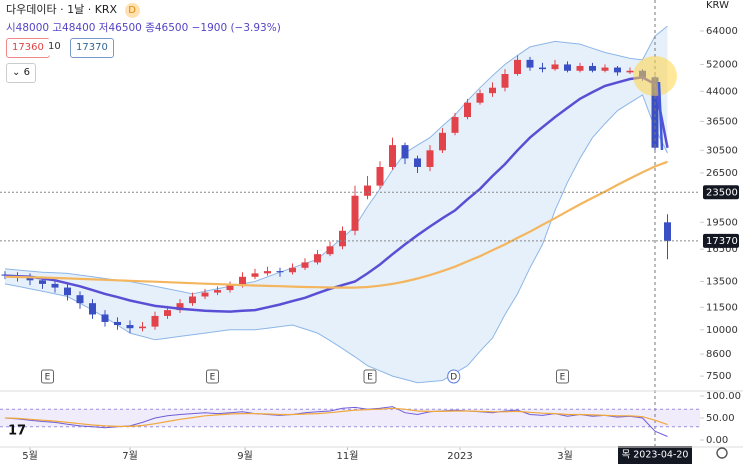 This screenshot has width=743, height=464. What do you see at coordinates (54, 47) in the screenshot?
I see `indicator-box: 10` at bounding box center [54, 47].